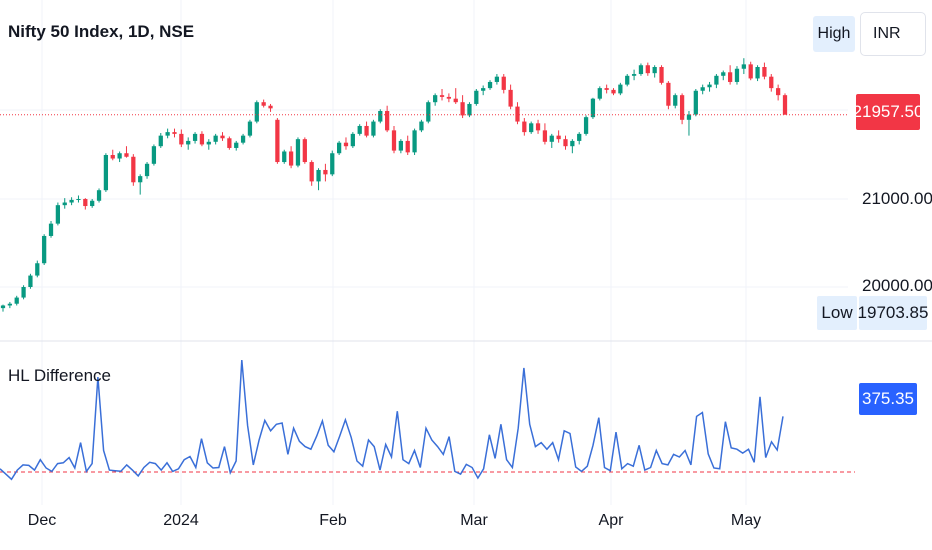  I want to click on x-tick-label: Apr, so click(611, 520).